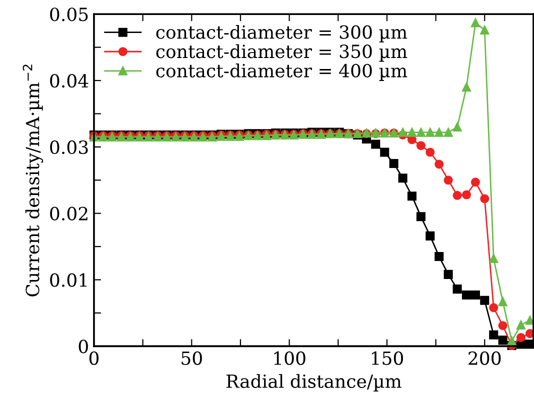 The height and width of the screenshot is (403, 534). I want to click on legend-label: contact-diameter = 300 µm, so click(282, 33).